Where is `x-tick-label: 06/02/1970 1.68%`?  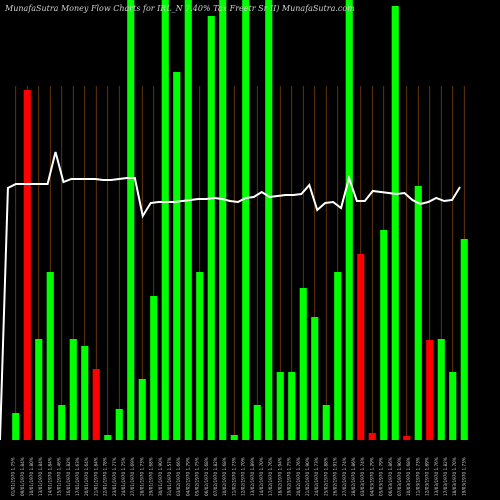 x-tick-label: 06/02/1970 1.68% is located at coordinates (206, 476).